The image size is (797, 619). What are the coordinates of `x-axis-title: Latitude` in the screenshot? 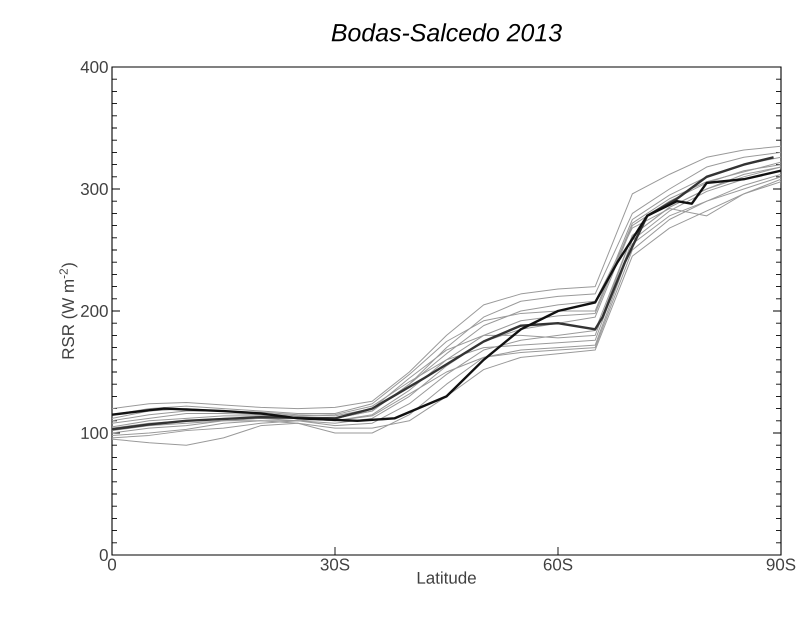 It's located at (447, 577).